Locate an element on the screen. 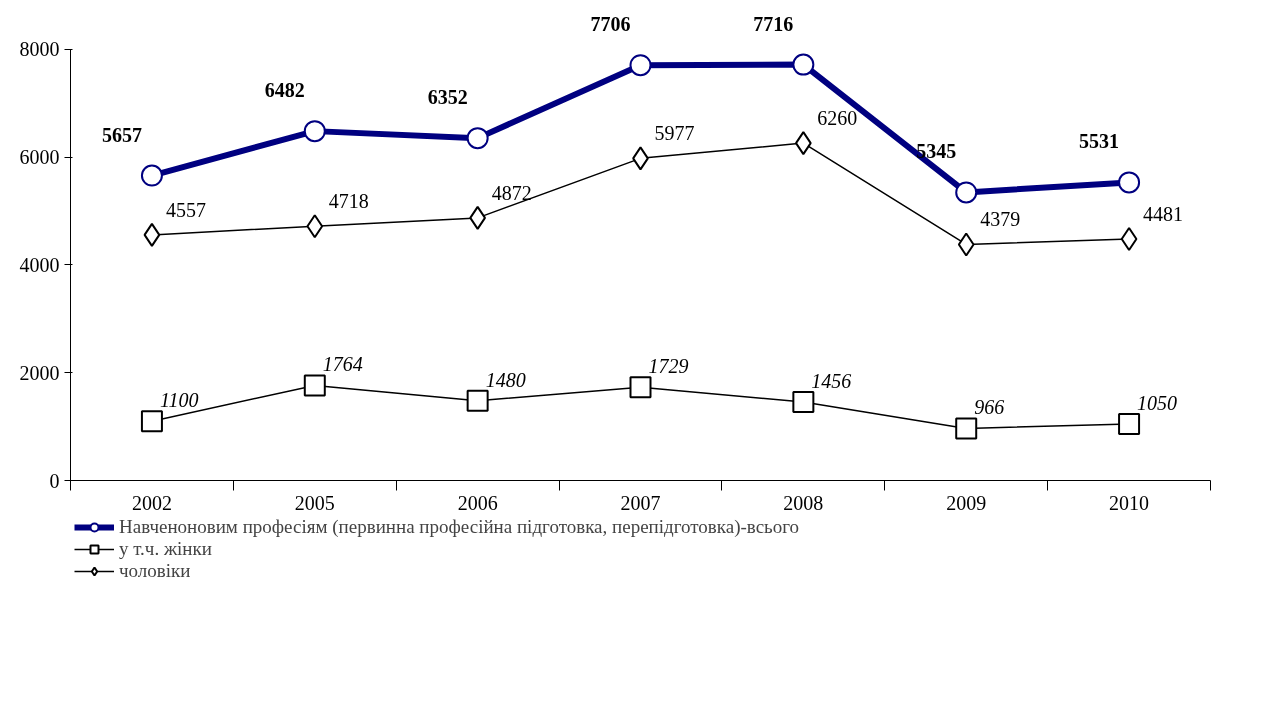  data-label: 5657 is located at coordinates (121, 134).